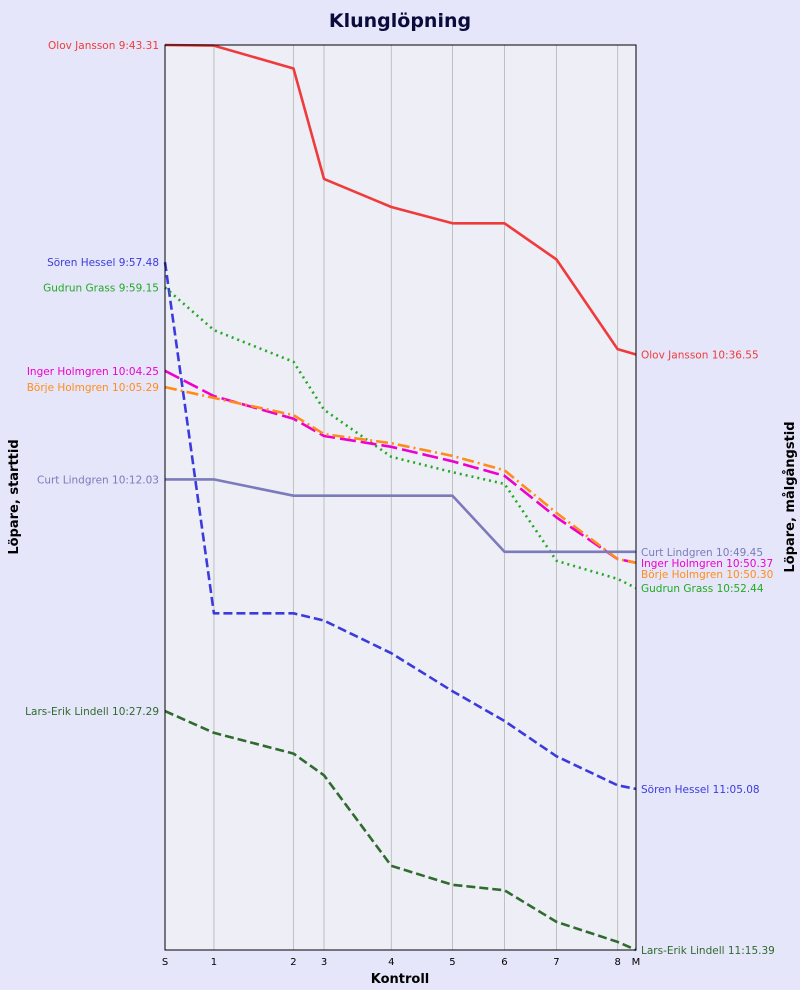 Image resolution: width=800 pixels, height=990 pixels. I want to click on x-tick-2: 2, so click(293, 962).